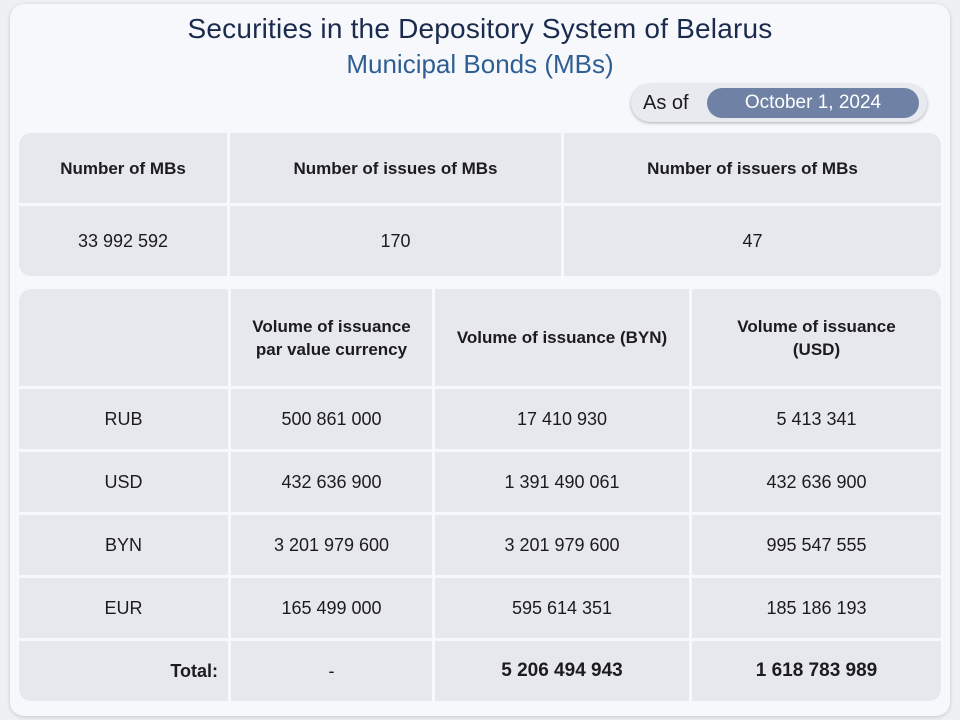  I want to click on row-byn-value: 595 614 351, so click(562, 607).